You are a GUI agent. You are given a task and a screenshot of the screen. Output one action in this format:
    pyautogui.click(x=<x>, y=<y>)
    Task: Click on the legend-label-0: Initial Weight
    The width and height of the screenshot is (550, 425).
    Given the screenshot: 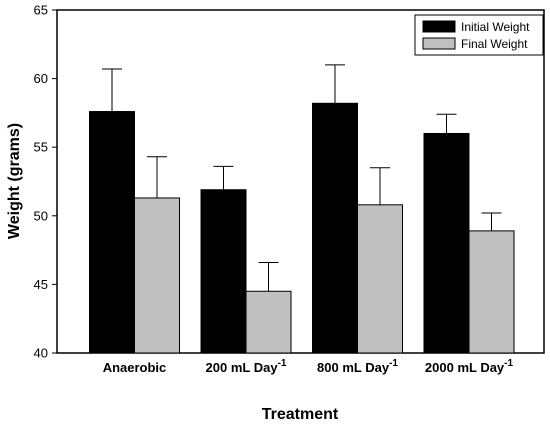 What is the action you would take?
    pyautogui.click(x=495, y=27)
    